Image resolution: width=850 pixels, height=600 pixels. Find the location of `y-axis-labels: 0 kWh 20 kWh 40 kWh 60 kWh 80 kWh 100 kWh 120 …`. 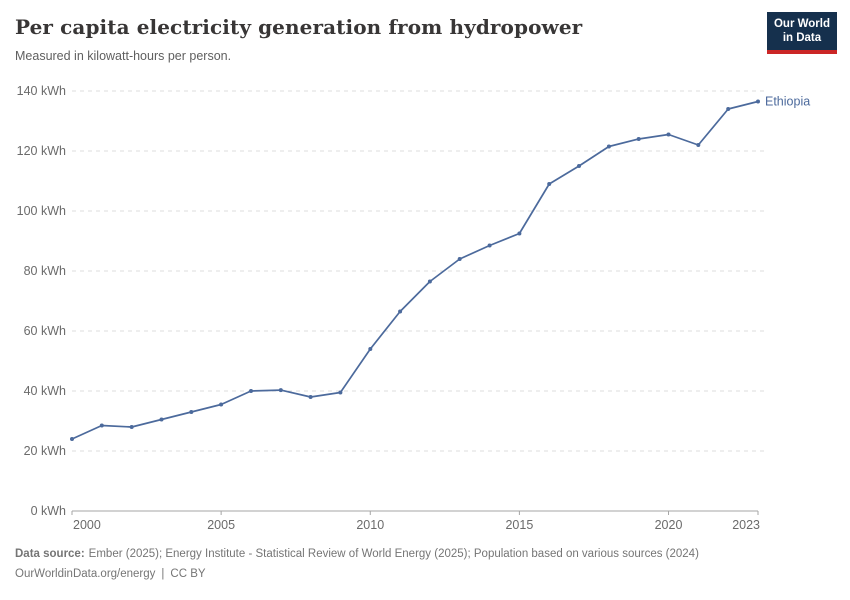

y-axis-labels: 0 kWh 20 kWh 40 kWh 60 kWh 80 kWh 100 kWh 120 … is located at coordinates (41, 301).